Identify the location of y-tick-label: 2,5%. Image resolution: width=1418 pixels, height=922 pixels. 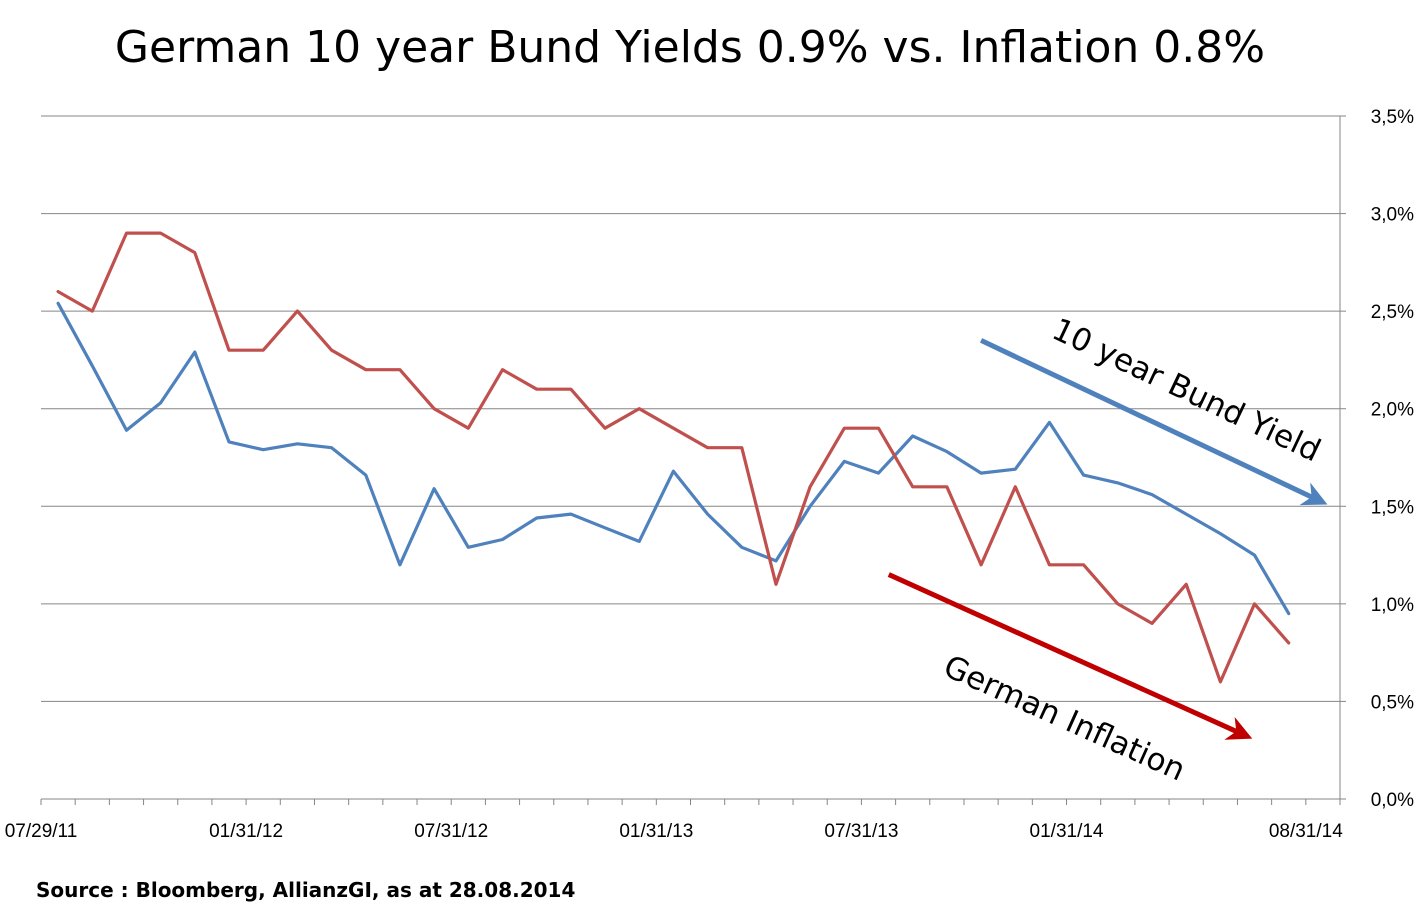
(1392, 312).